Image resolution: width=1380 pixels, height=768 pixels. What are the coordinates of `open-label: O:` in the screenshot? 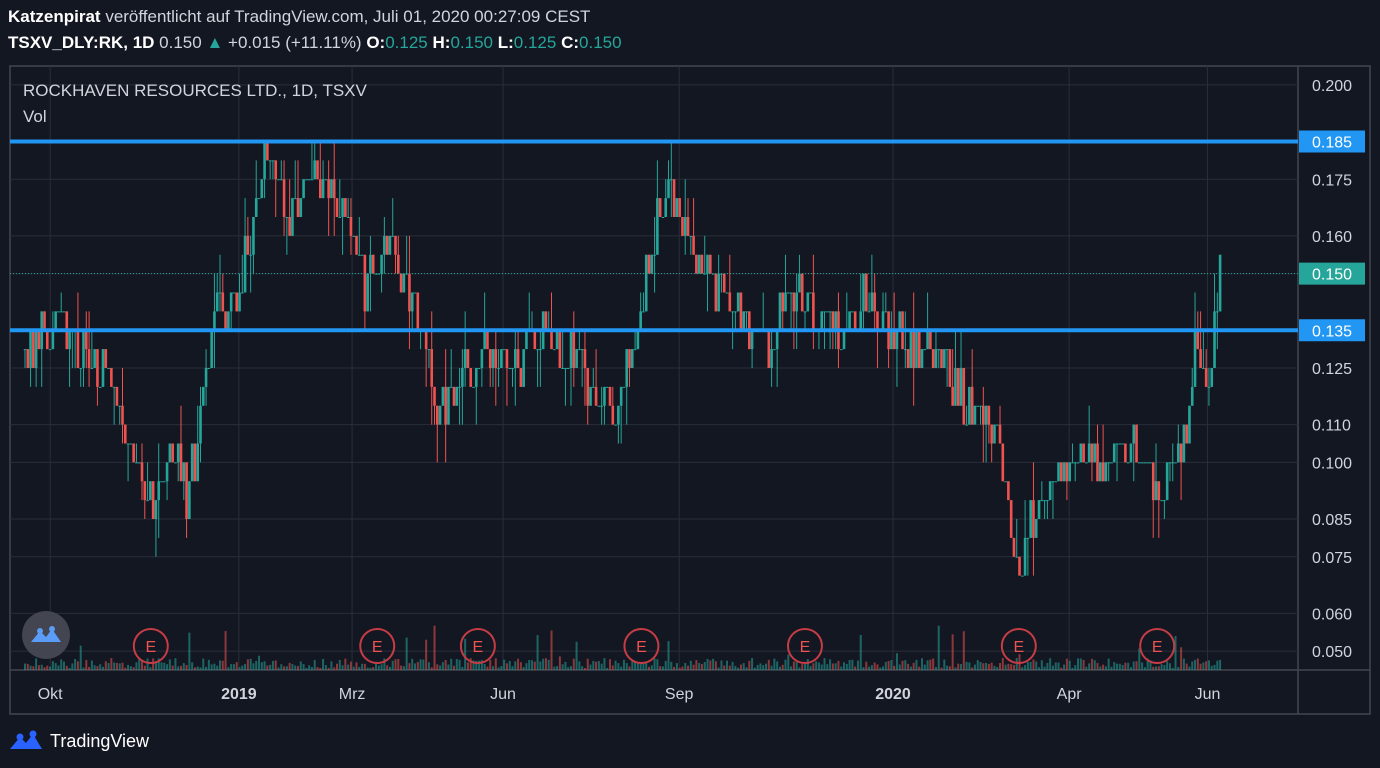 It's located at (376, 42).